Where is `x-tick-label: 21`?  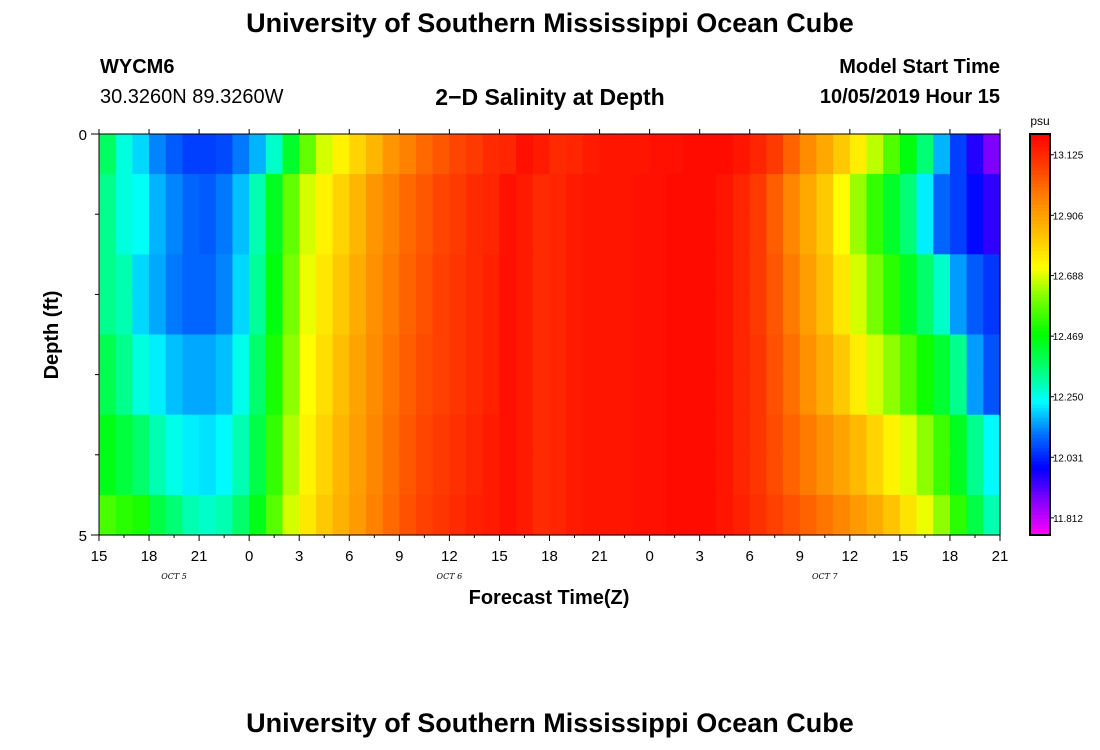
x-tick-label: 21 is located at coordinates (599, 556).